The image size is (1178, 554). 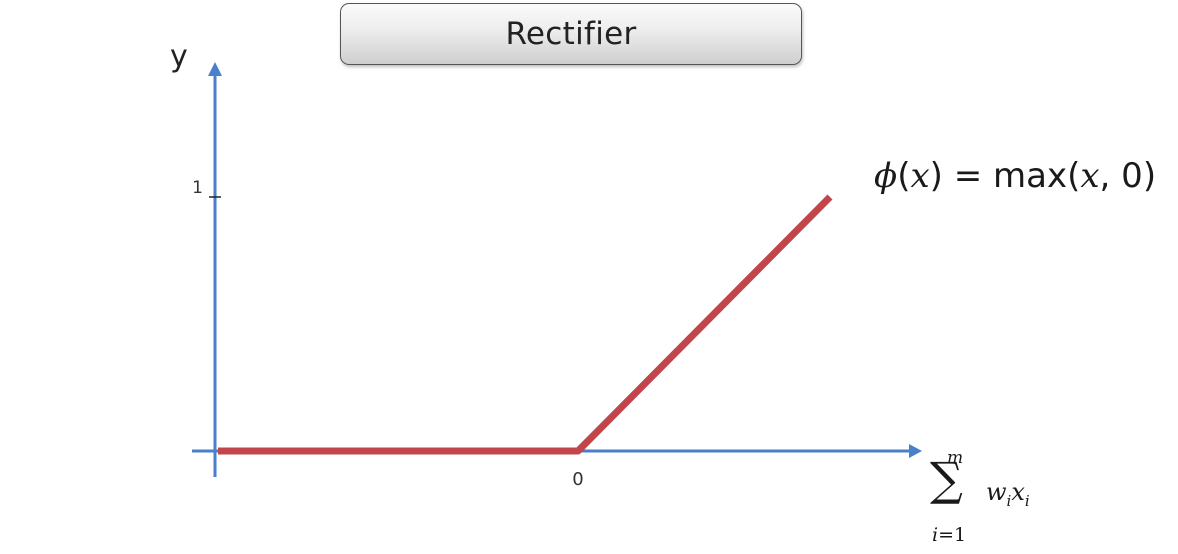 I want to click on sum-term-x: x, so click(x=1018, y=492).